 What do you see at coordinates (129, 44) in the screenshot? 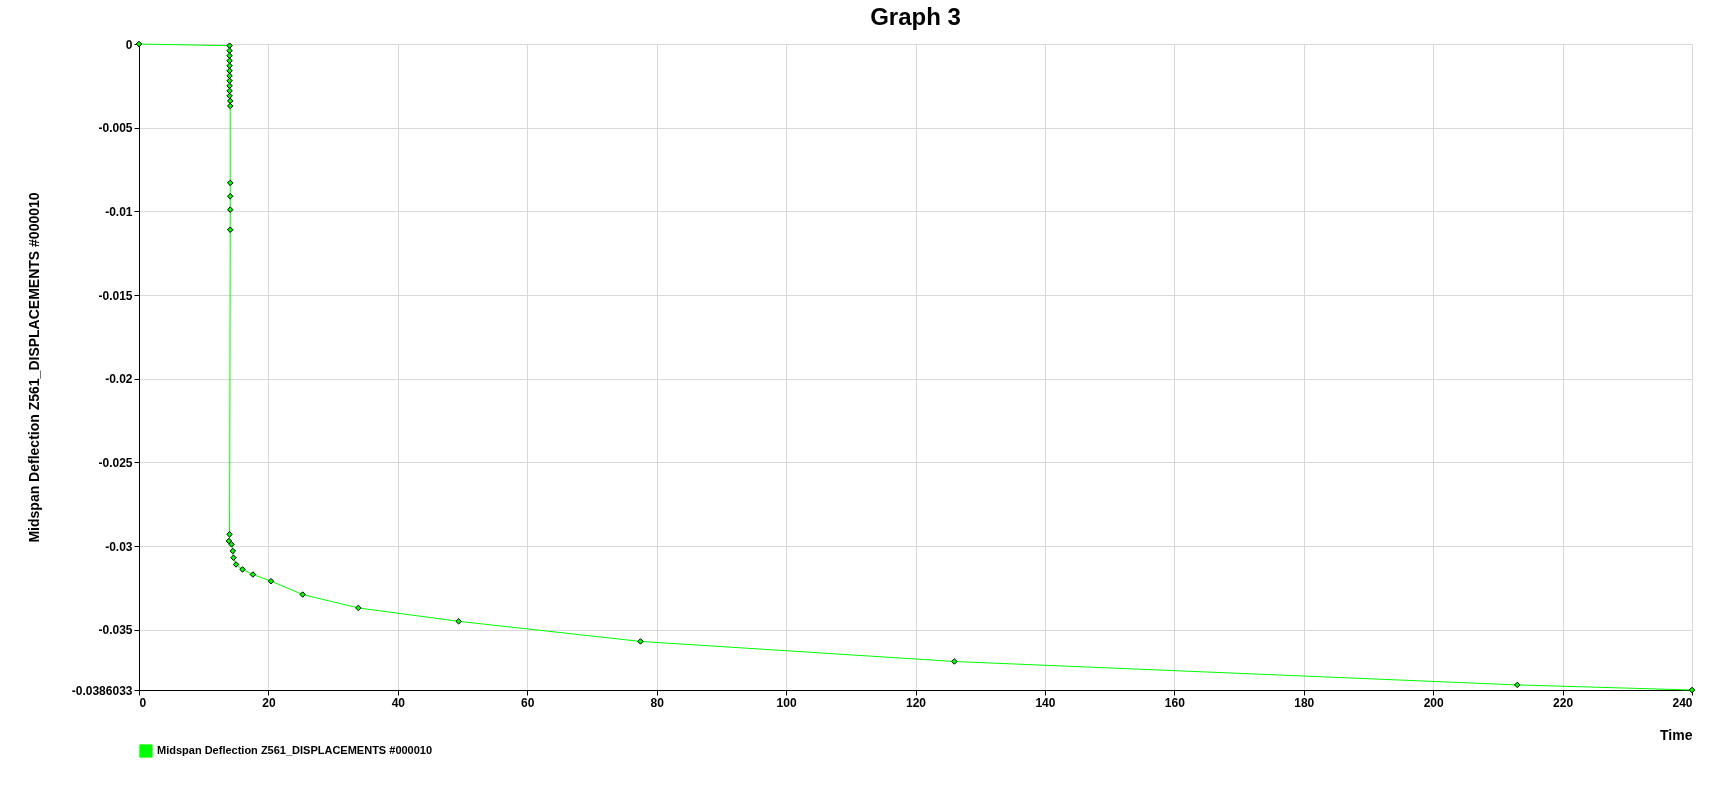
I see `y-tick-label: 0` at bounding box center [129, 44].